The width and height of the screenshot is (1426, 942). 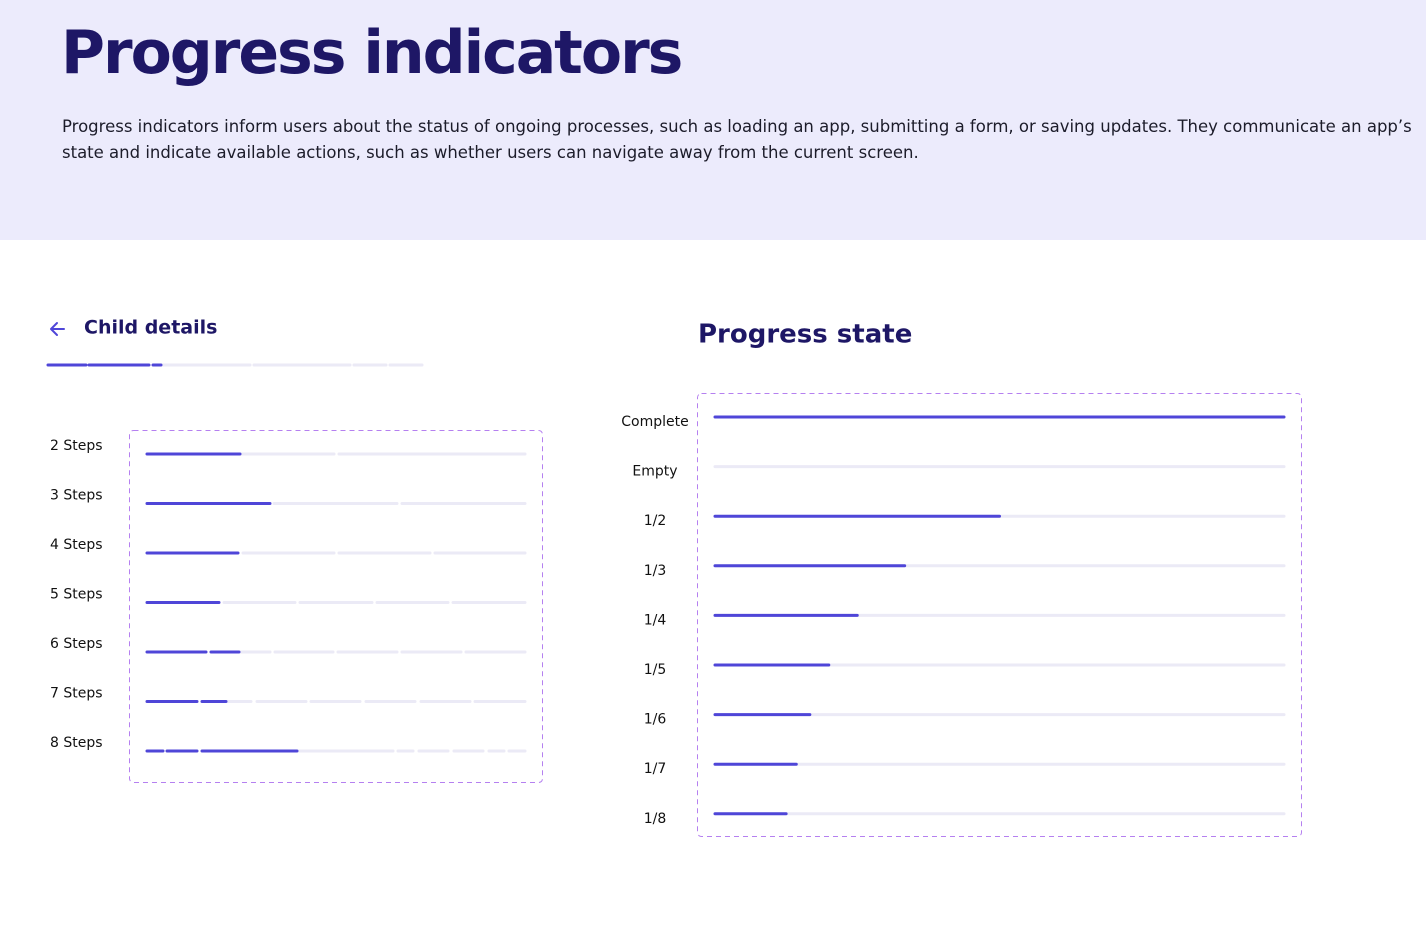 I want to click on row-label: 3 Steps, so click(x=76, y=496).